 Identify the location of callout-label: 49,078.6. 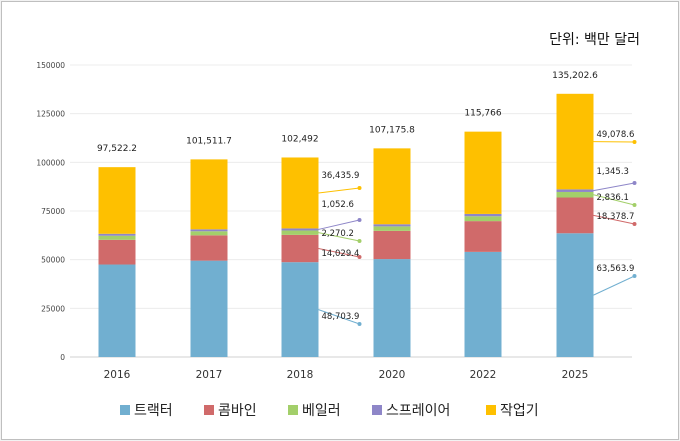
(616, 135).